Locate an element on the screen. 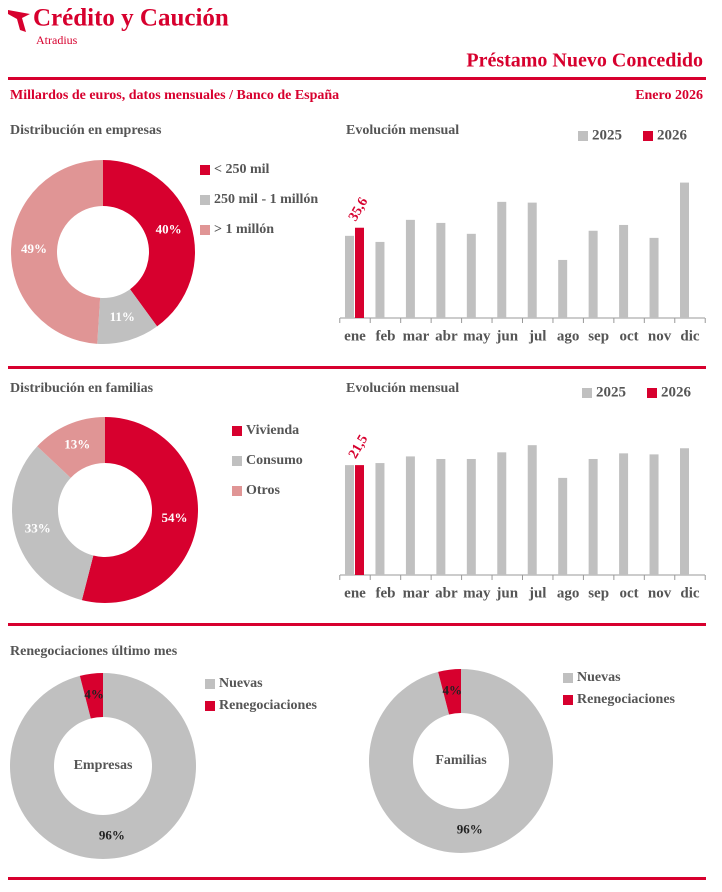 The image size is (722, 892). x-tick-label: nov is located at coordinates (660, 336).